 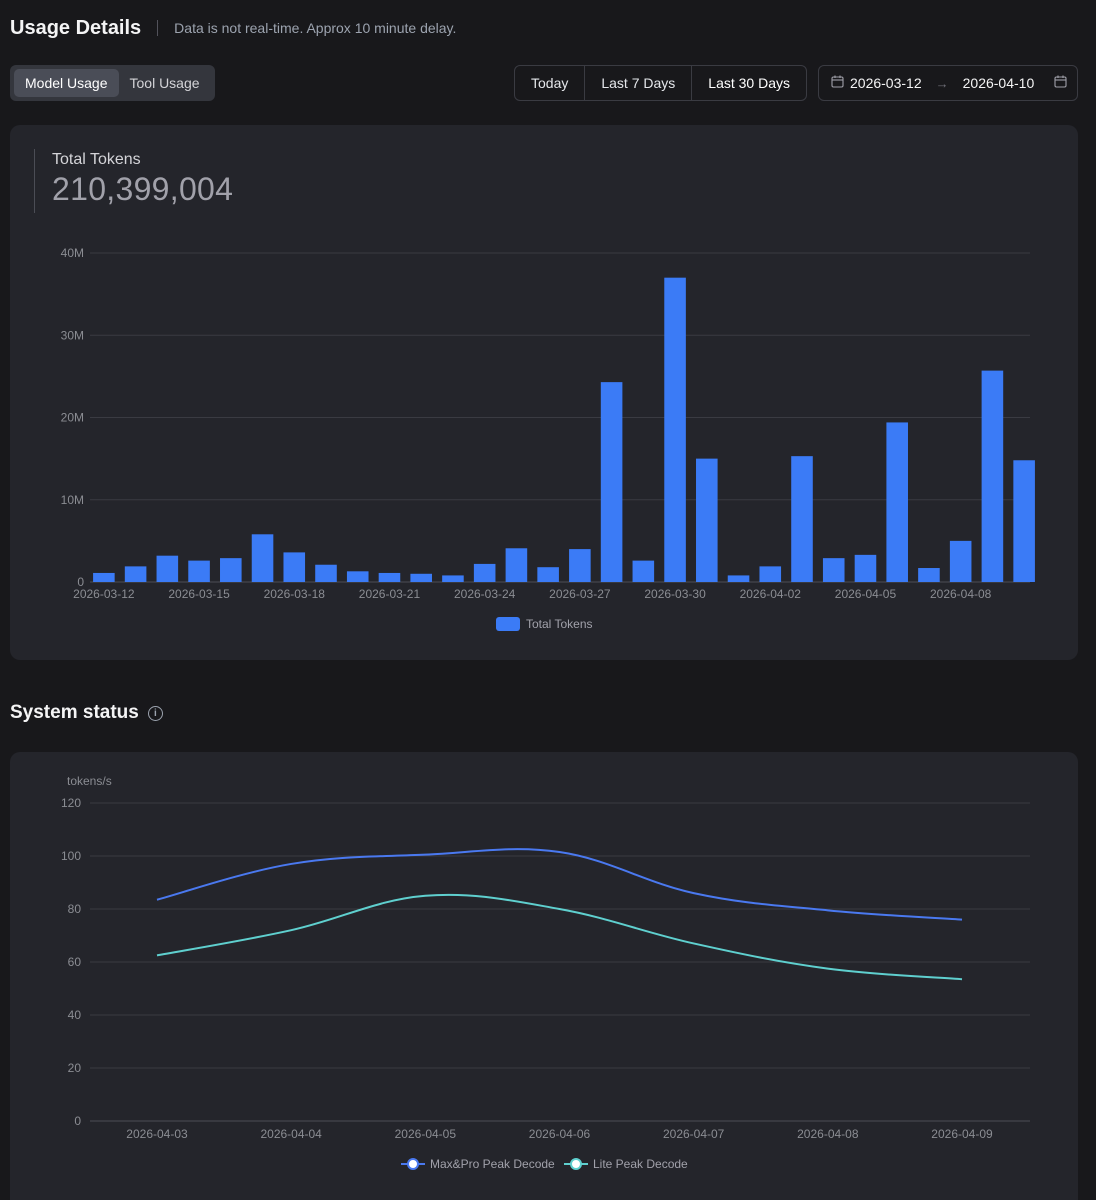 I want to click on system-status-heading: System status i, so click(x=86, y=713).